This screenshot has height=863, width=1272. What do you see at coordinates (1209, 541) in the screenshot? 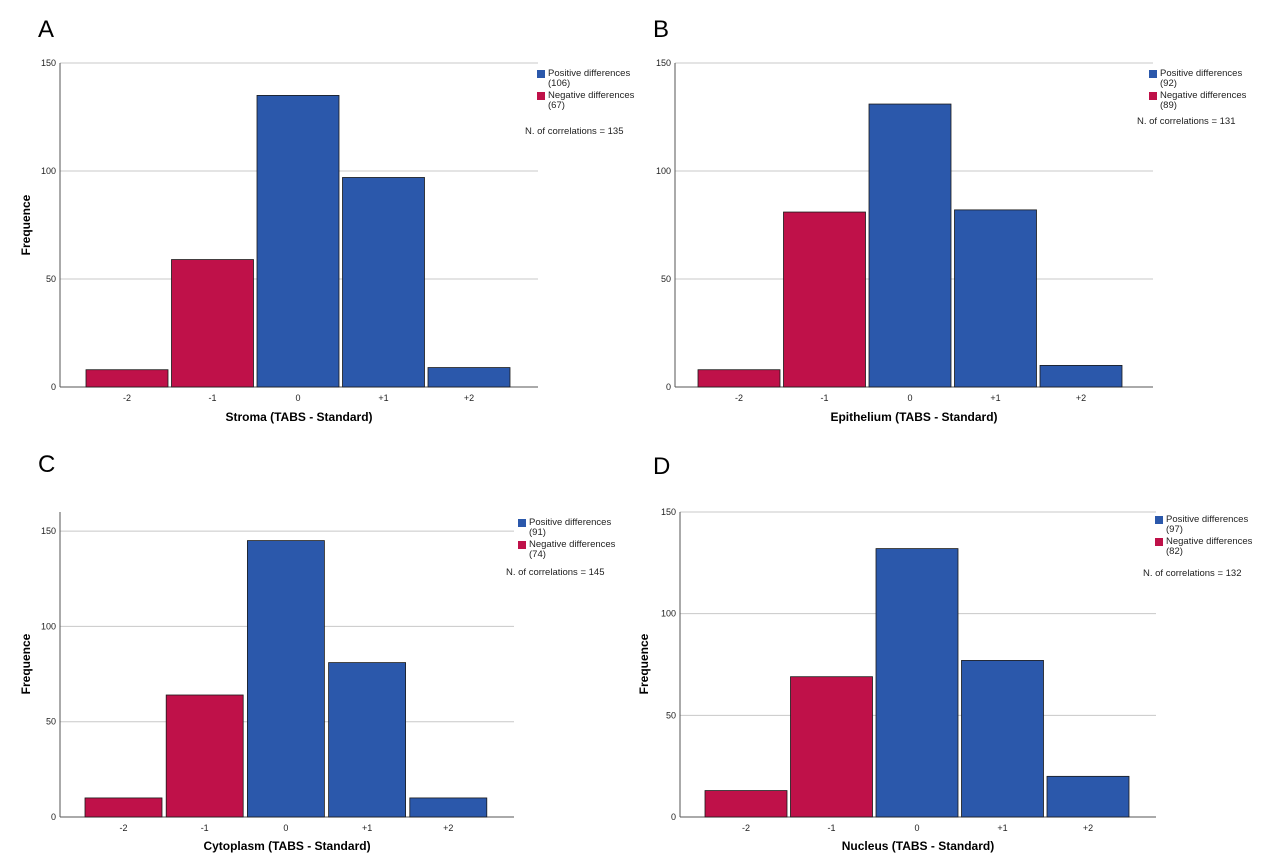
I see `legend-label-d-1: Negative differences` at bounding box center [1209, 541].